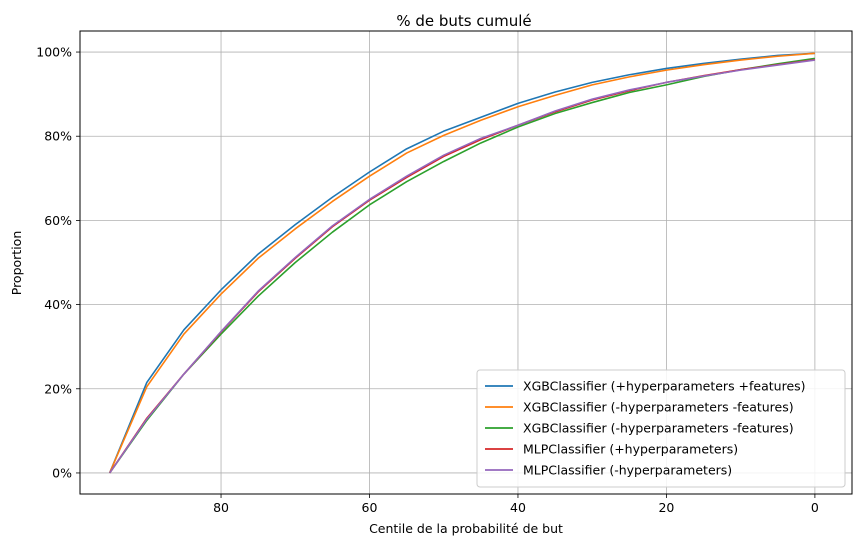 This screenshot has width=863, height=548. What do you see at coordinates (58, 136) in the screenshot?
I see `y-tick-label: 80%` at bounding box center [58, 136].